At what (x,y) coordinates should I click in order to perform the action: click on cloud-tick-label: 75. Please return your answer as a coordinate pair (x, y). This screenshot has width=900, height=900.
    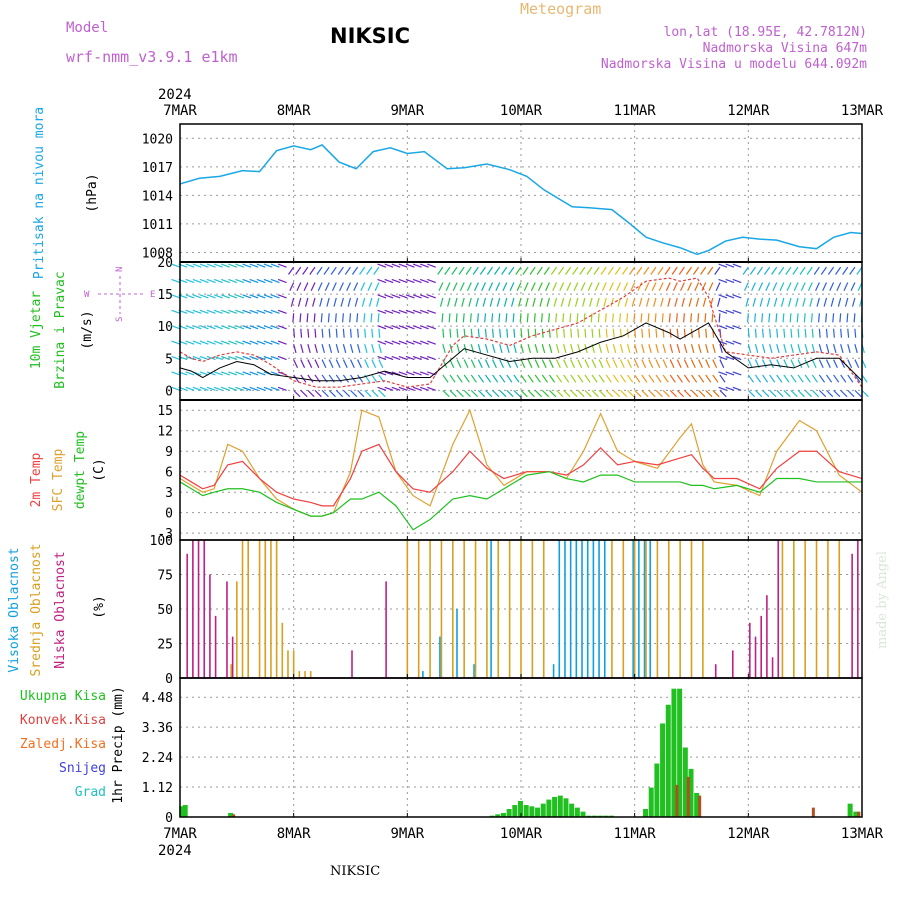
    Looking at the image, I should click on (165, 576).